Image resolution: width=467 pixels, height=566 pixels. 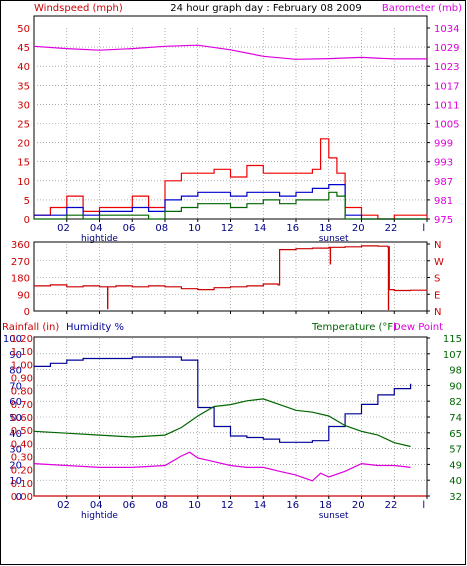 I want to click on right-tick-label: 107, so click(x=452, y=355).